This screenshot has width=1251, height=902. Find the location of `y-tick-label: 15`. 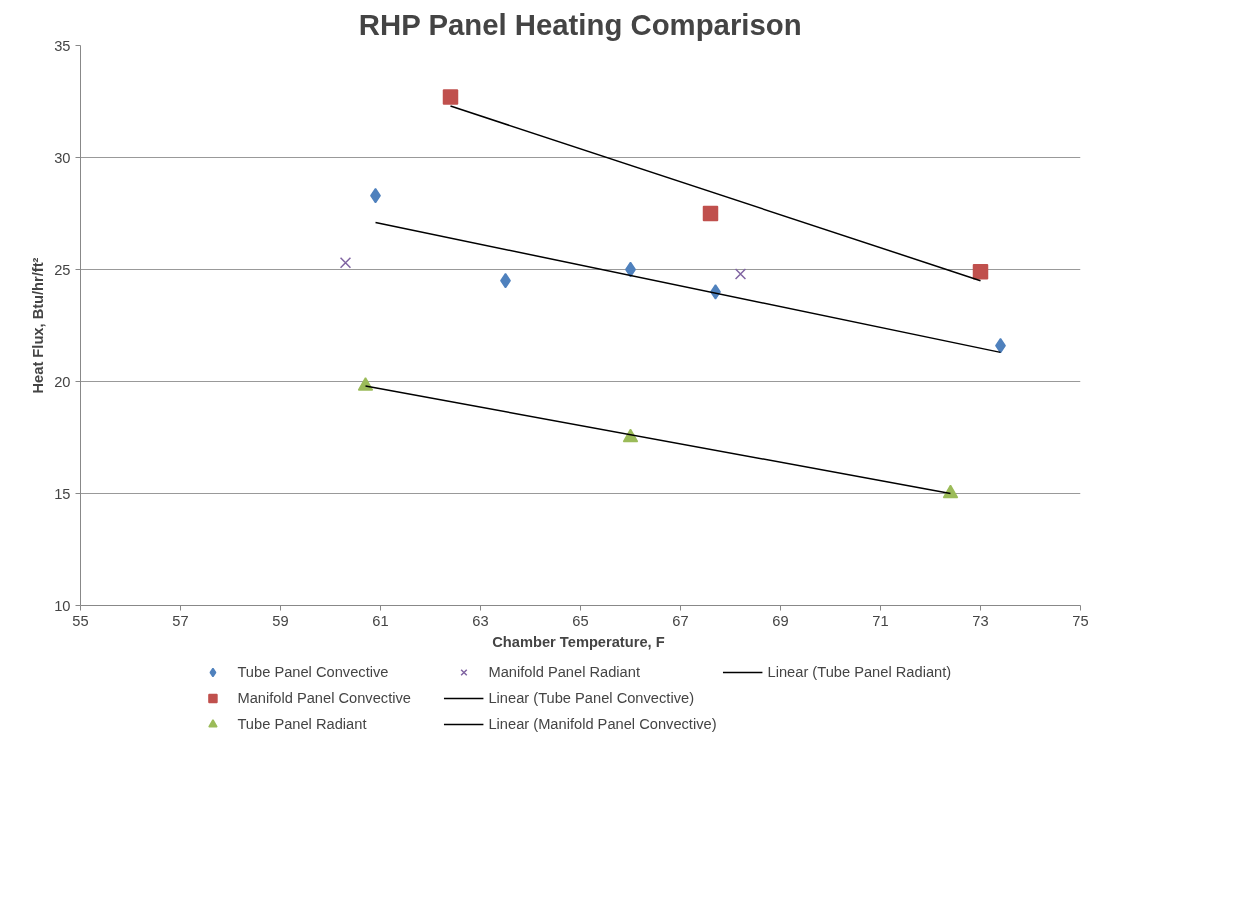

y-tick-label: 15 is located at coordinates (62, 493).